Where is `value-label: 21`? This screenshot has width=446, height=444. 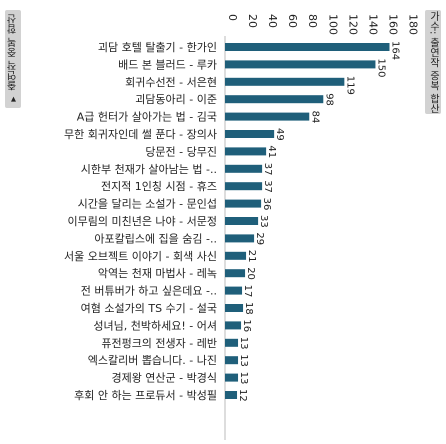
value-label: 21 is located at coordinates (251, 256).